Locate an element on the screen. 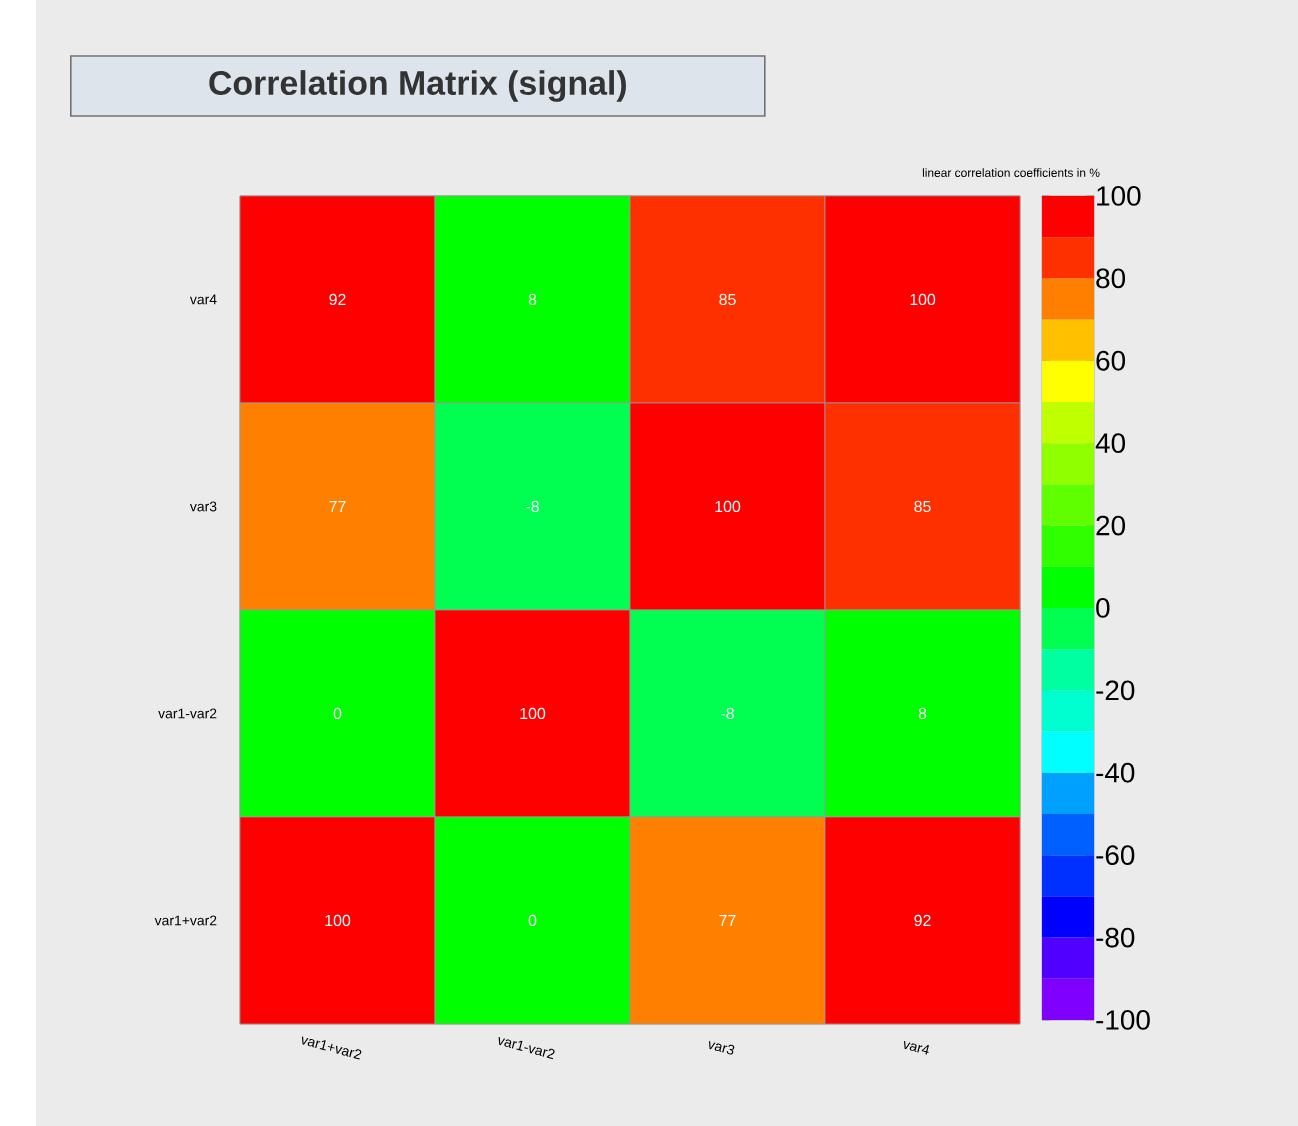 The width and height of the screenshot is (1298, 1126). color-bar-label: 80 is located at coordinates (1111, 278).